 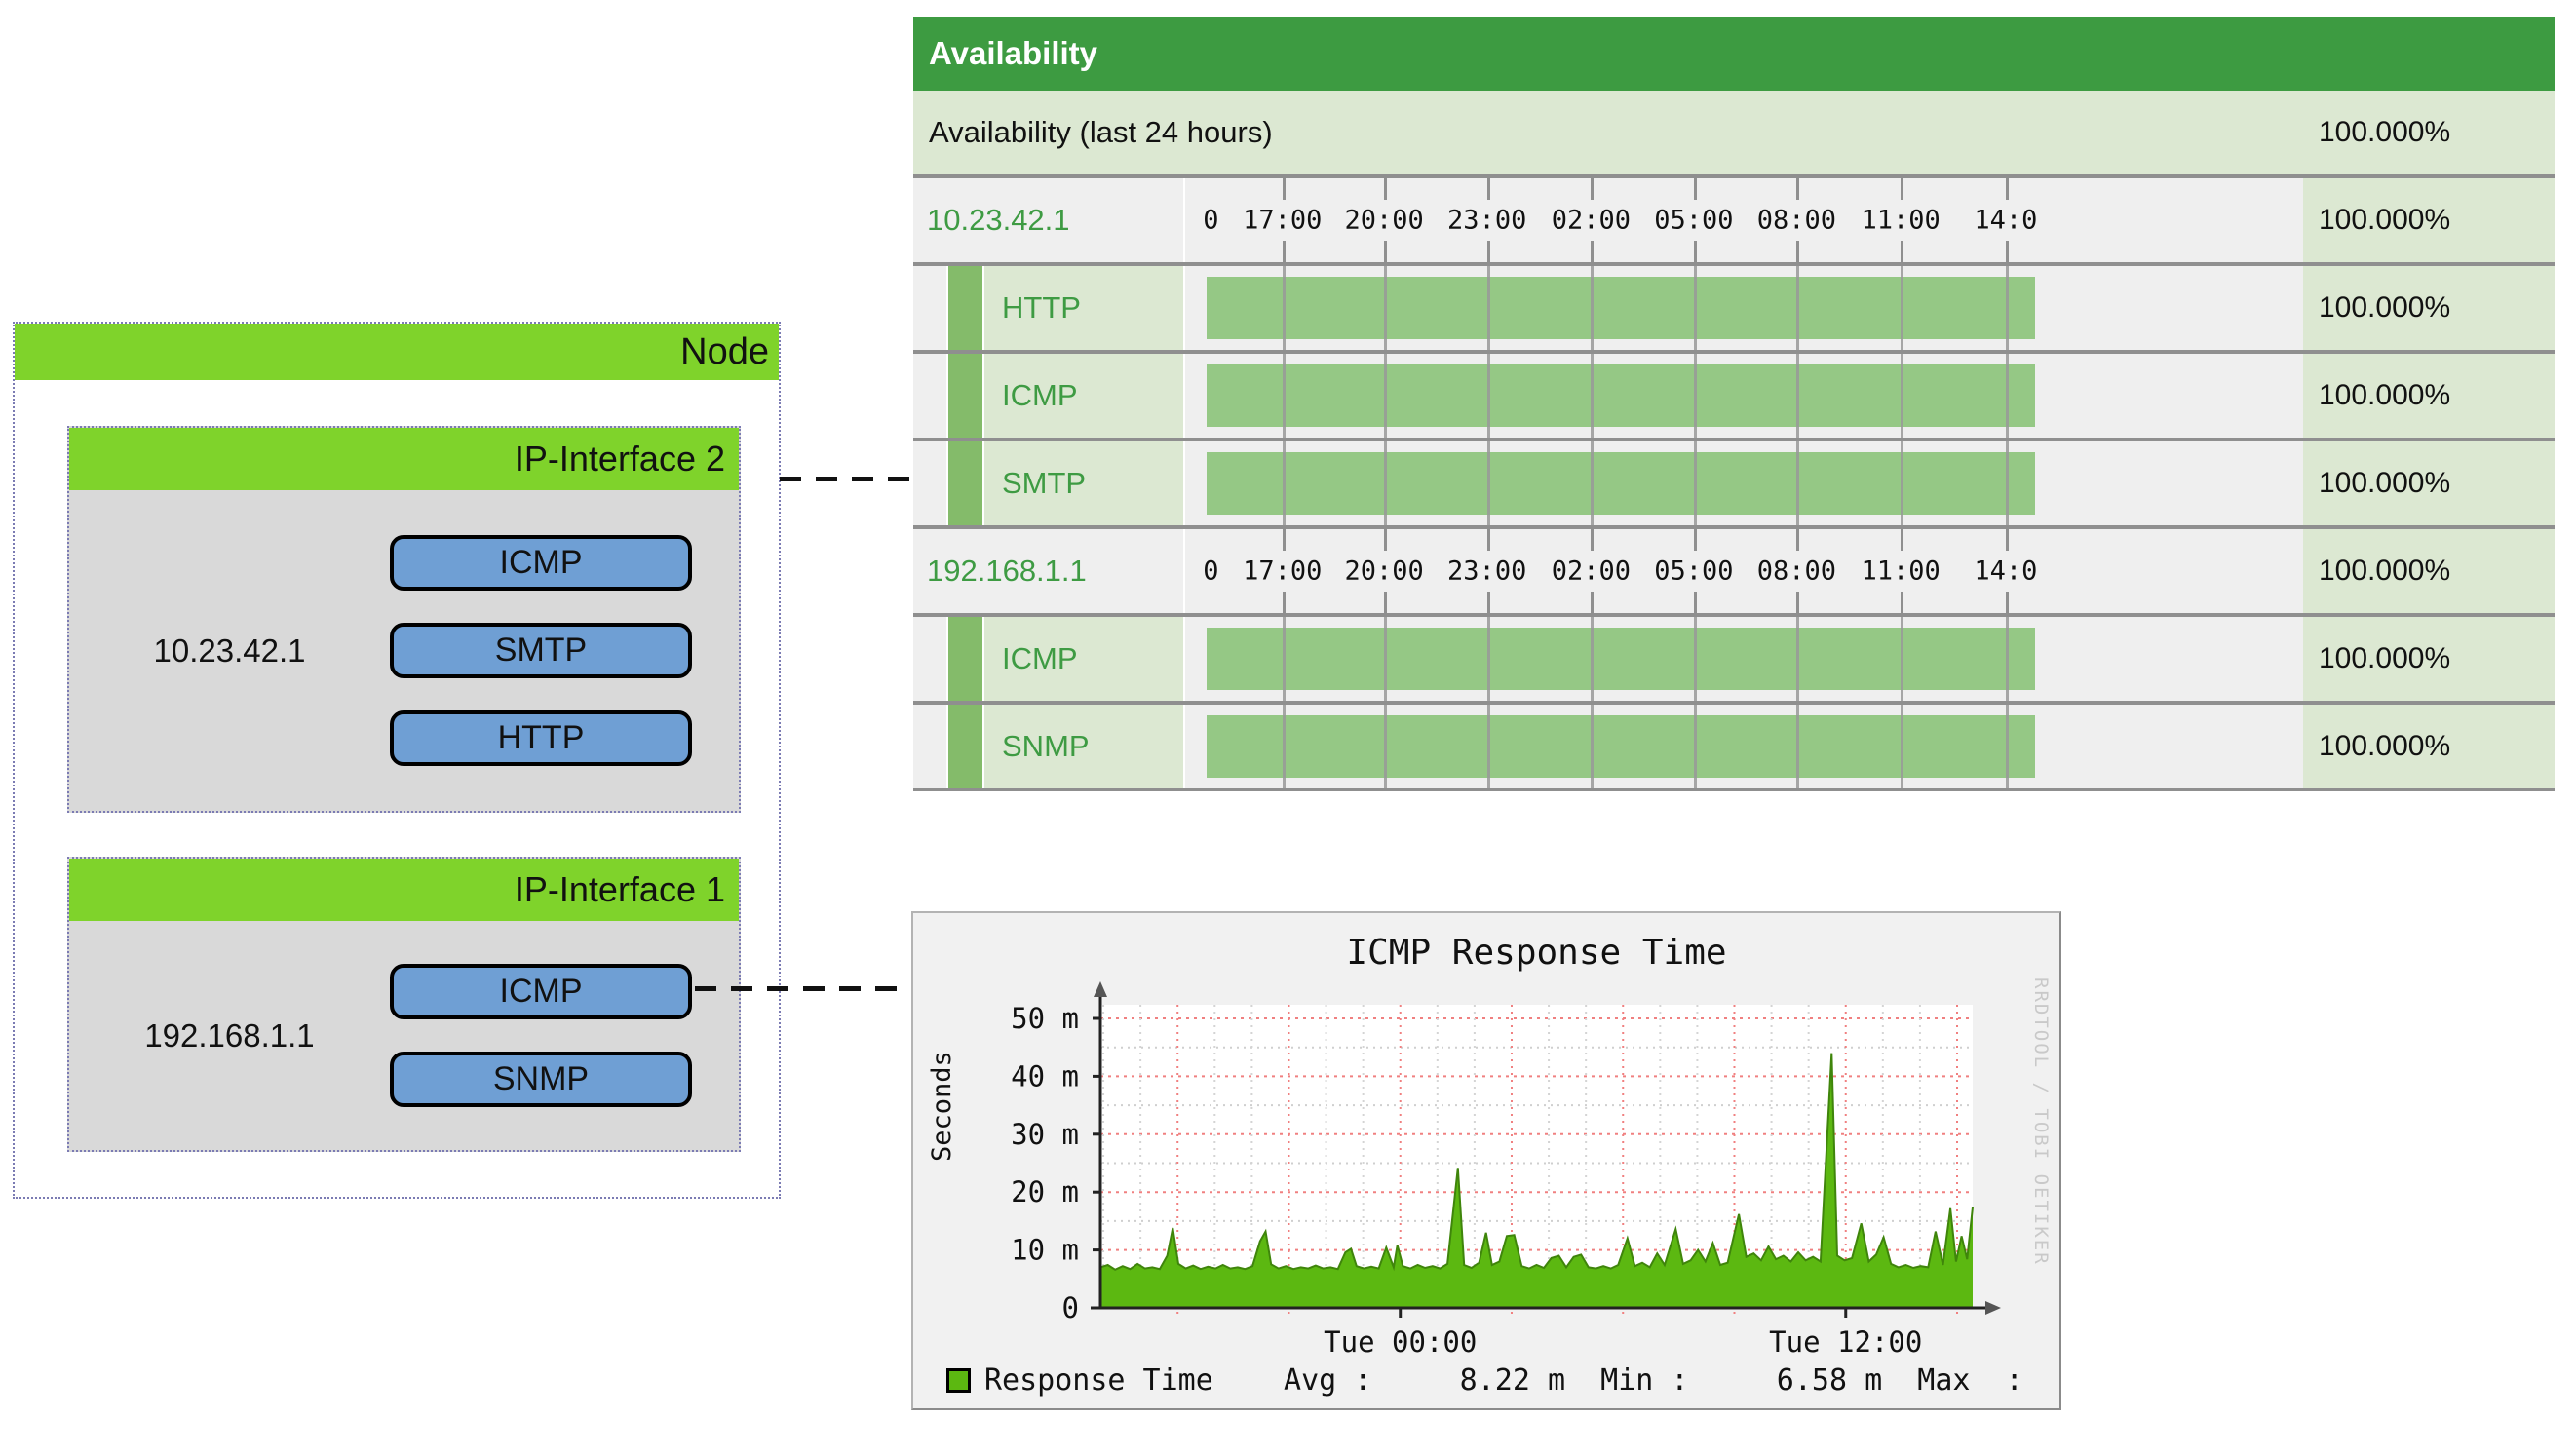 What do you see at coordinates (846, 479) in the screenshot?
I see `dashed-connector` at bounding box center [846, 479].